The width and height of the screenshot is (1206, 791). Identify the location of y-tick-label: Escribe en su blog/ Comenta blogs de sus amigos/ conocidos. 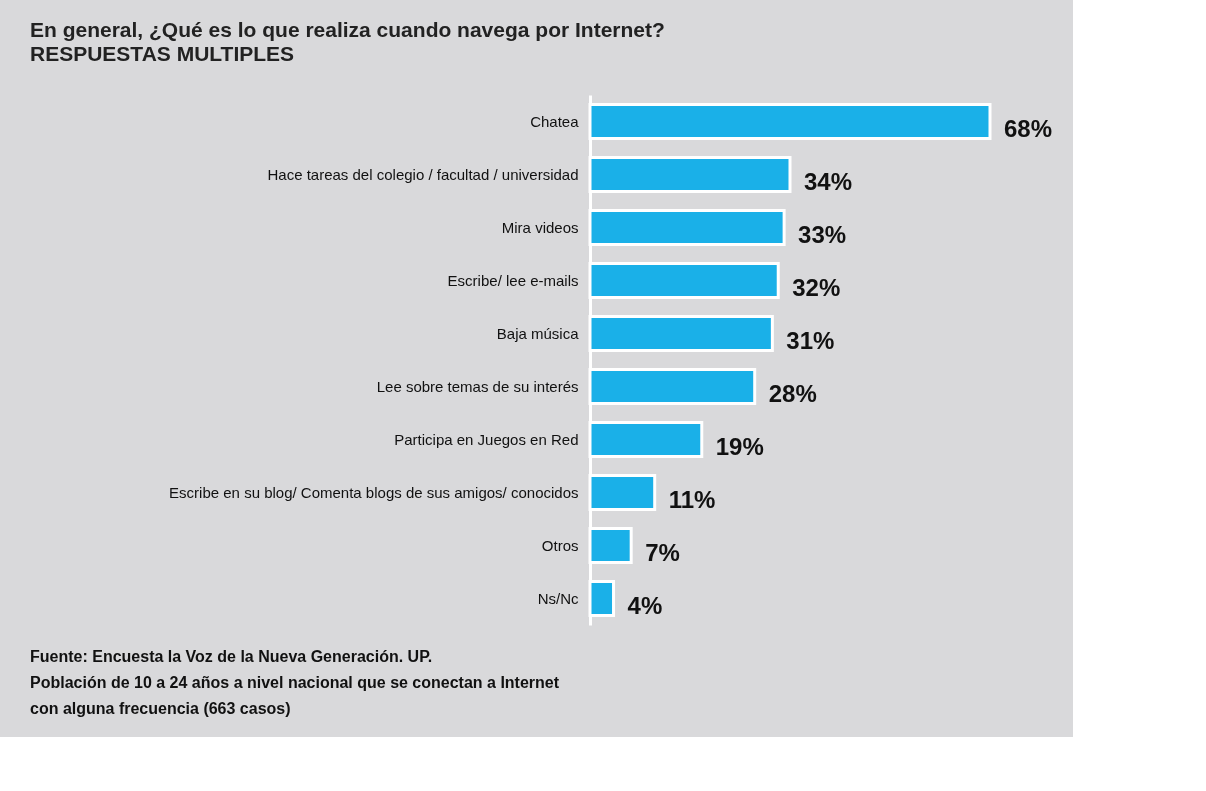
(374, 492).